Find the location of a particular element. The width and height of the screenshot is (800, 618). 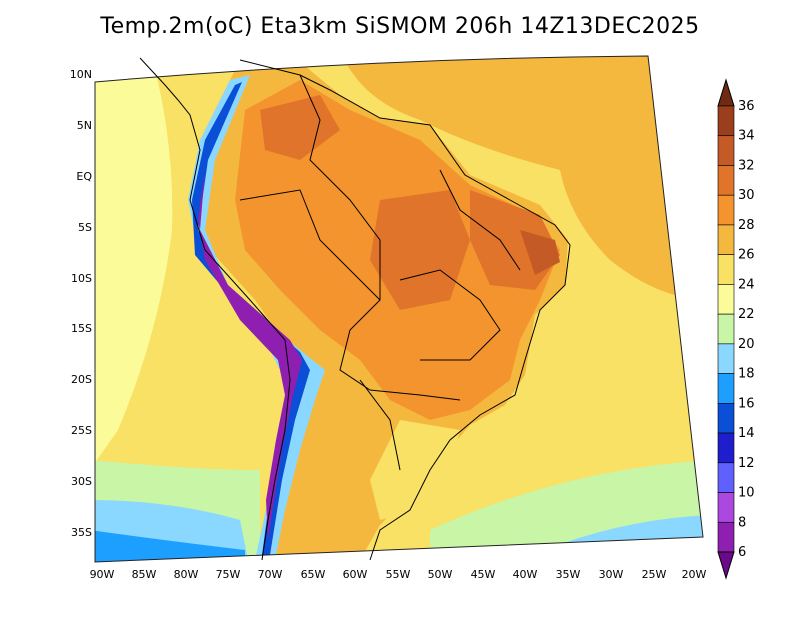

lat-tick: 30S is located at coordinates (81, 481).